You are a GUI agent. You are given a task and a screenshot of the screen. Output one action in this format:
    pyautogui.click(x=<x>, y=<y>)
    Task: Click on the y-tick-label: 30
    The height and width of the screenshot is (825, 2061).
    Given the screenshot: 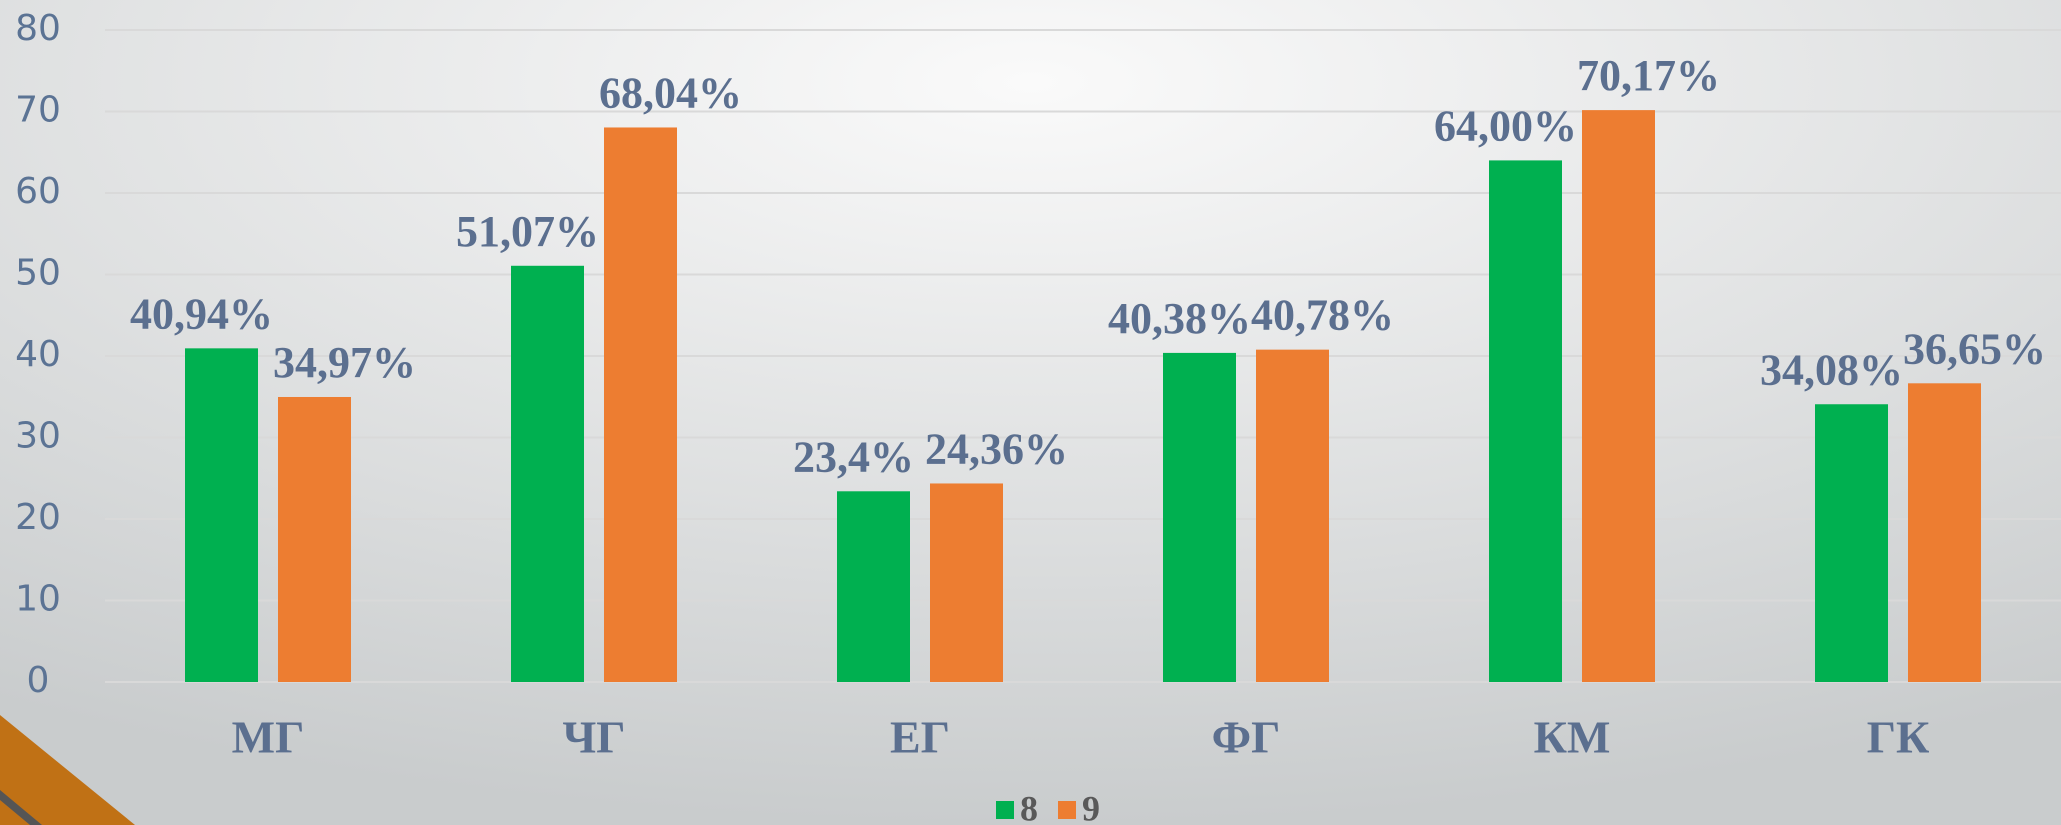 What is the action you would take?
    pyautogui.click(x=38, y=436)
    